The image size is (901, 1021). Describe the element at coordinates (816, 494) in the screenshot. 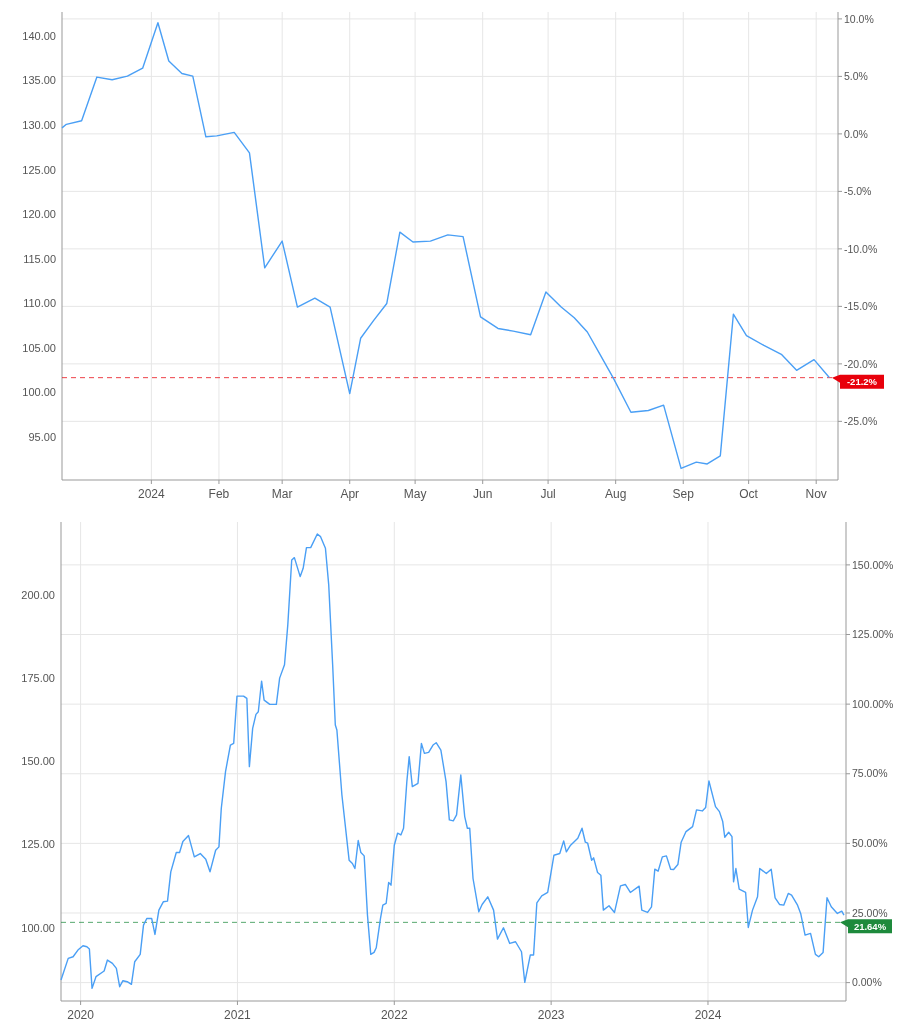

I see `x-tick-label: Nov` at that location.